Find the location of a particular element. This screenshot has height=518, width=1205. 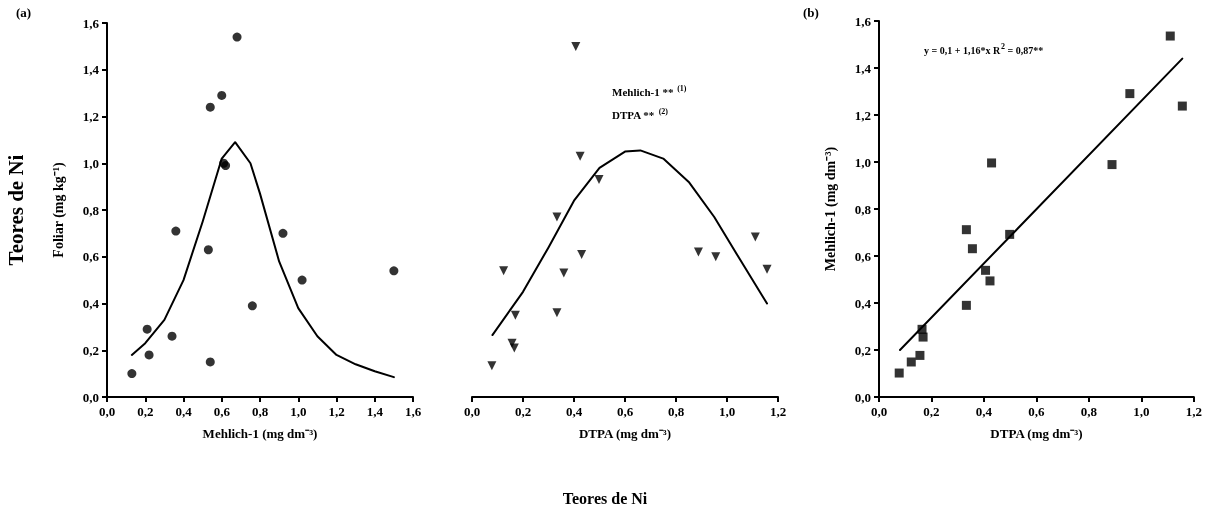

x-tick-label: 1,6 is located at coordinates (413, 411).